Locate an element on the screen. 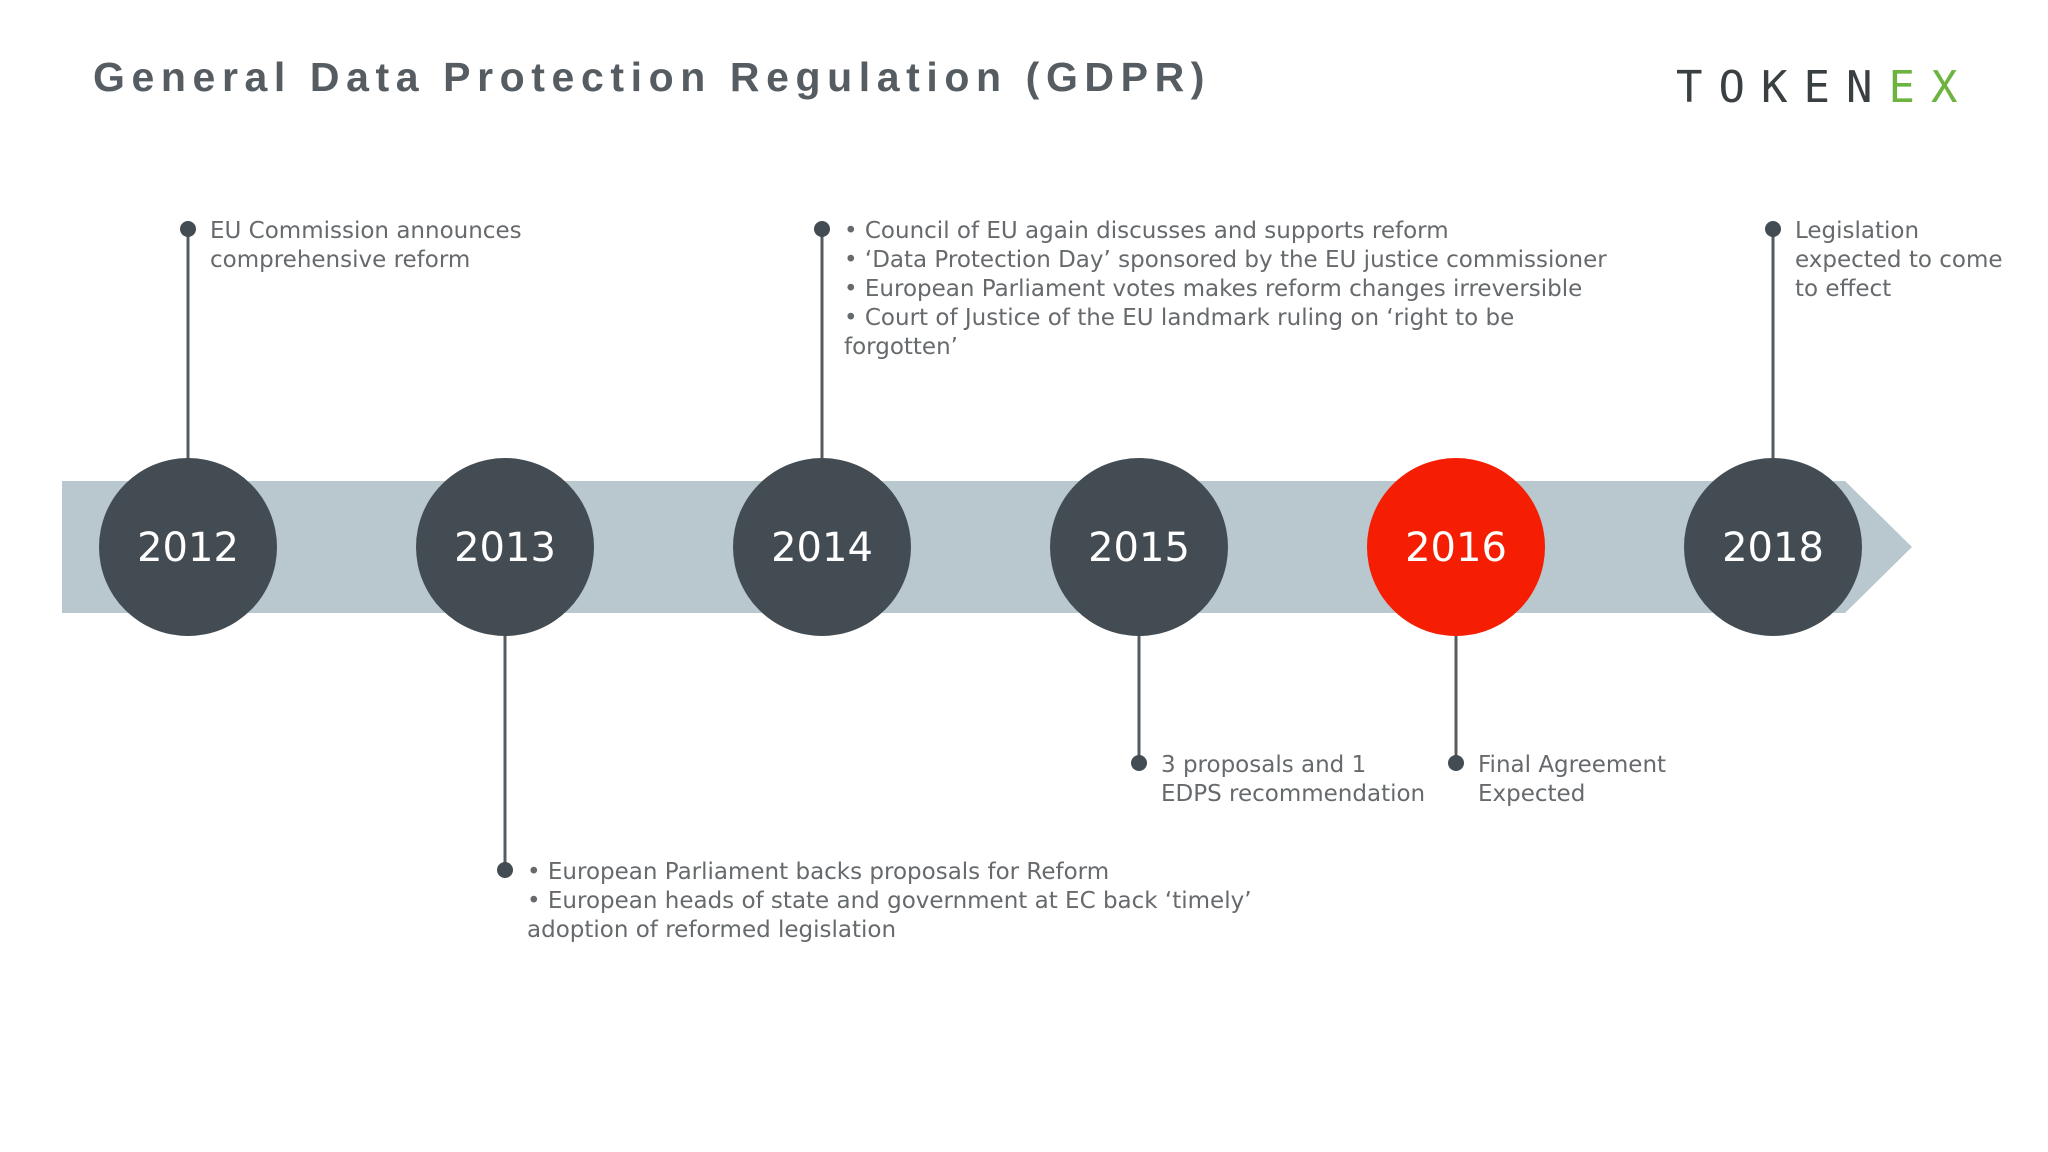 This screenshot has height=1152, width=2048. year-nodes: 2012 2013 2014 2015 2016 2018 is located at coordinates (980, 547).